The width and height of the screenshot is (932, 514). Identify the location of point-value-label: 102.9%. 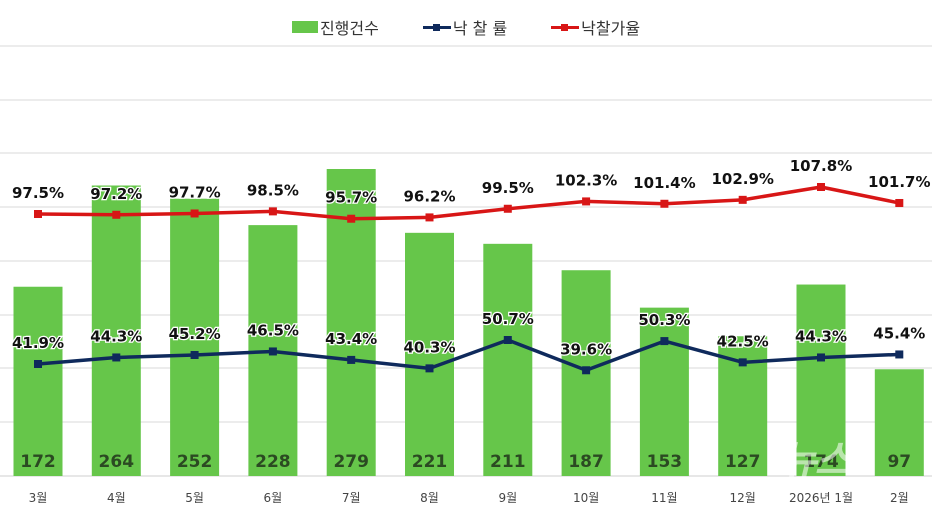
(742, 179).